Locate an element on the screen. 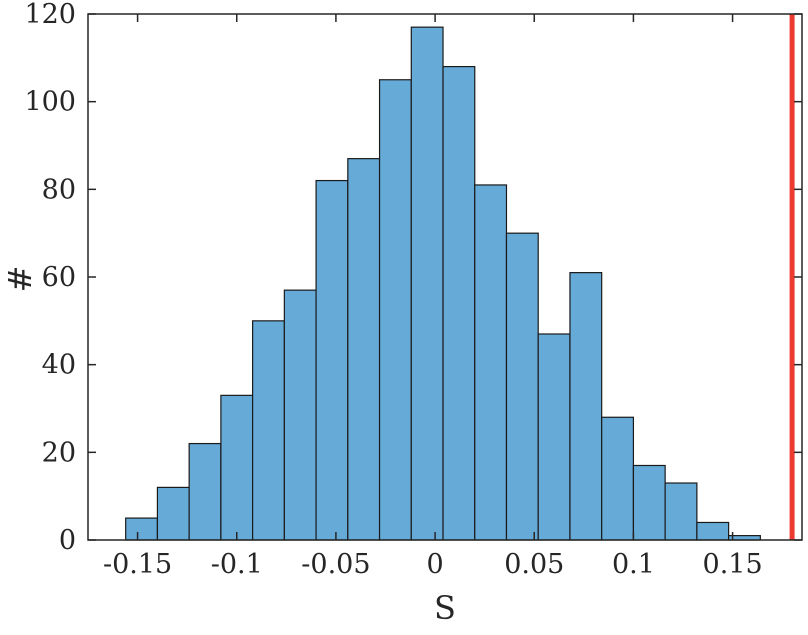 This screenshot has height=635, width=808. y-tick-label: 120 is located at coordinates (50, 15).